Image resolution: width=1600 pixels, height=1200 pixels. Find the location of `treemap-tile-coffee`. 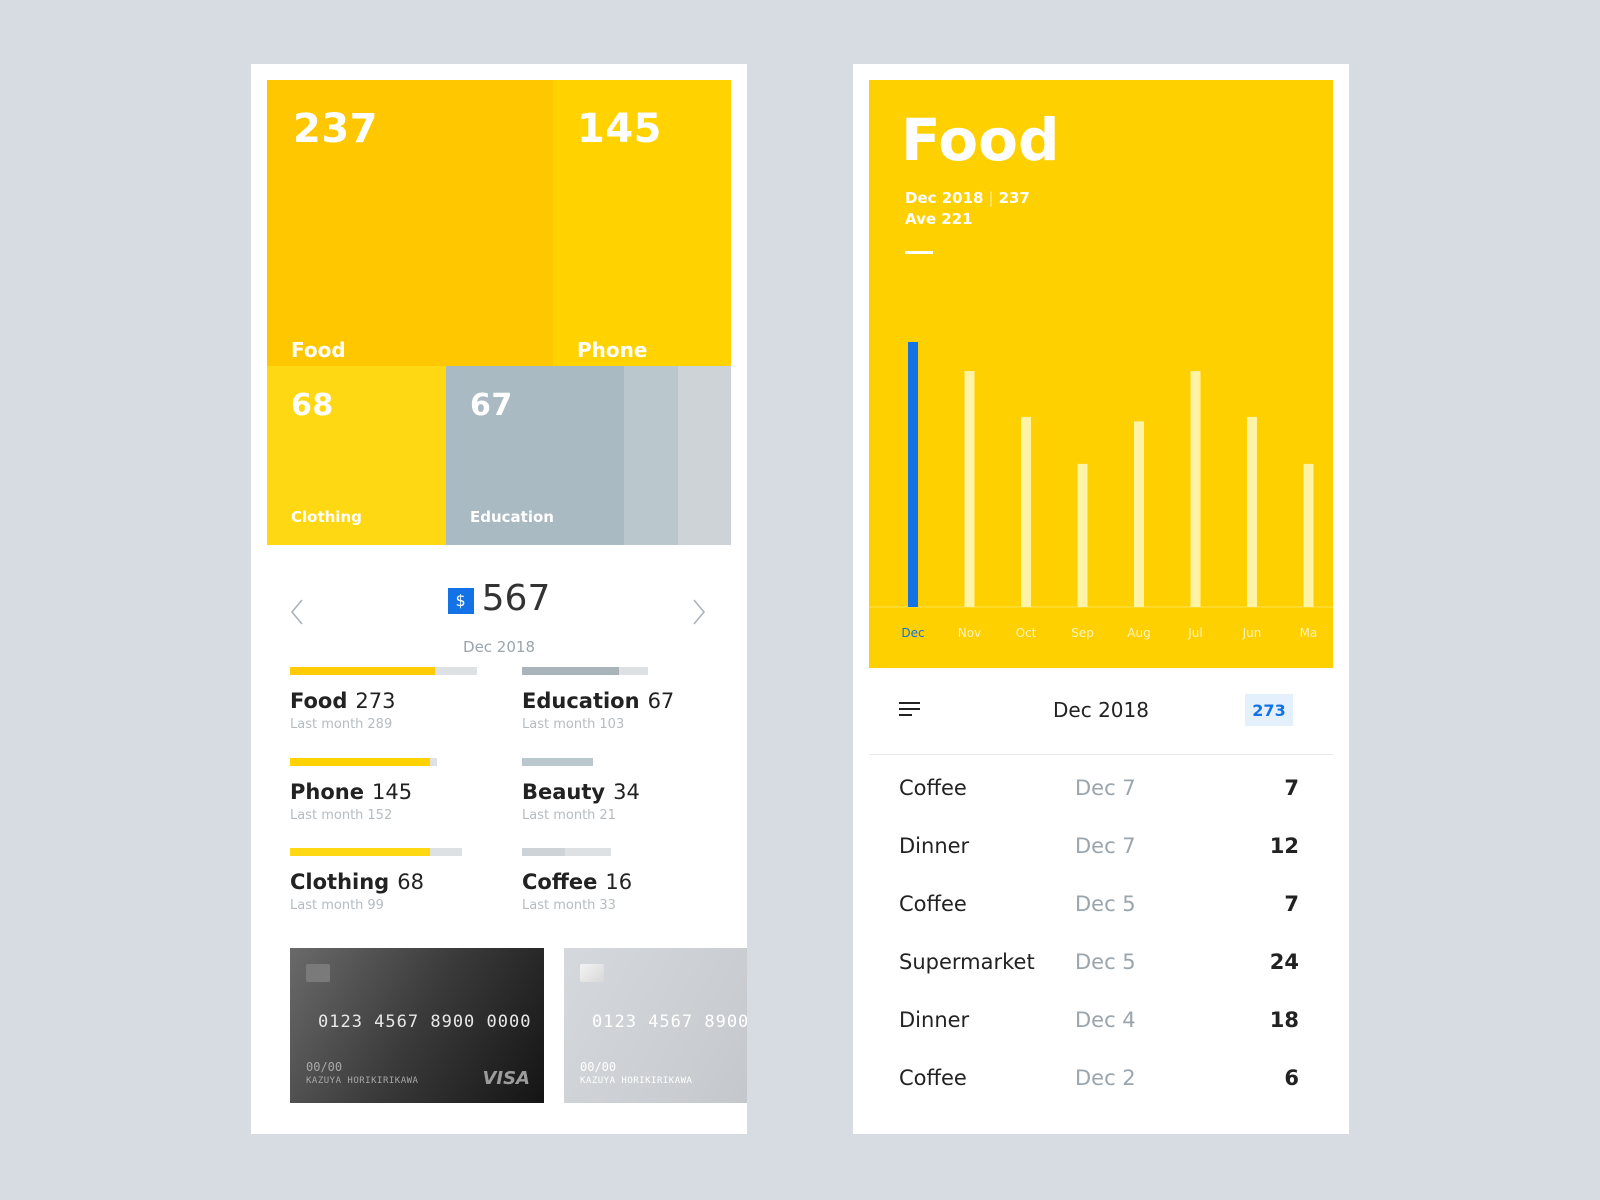

treemap-tile-coffee is located at coordinates (704, 455).